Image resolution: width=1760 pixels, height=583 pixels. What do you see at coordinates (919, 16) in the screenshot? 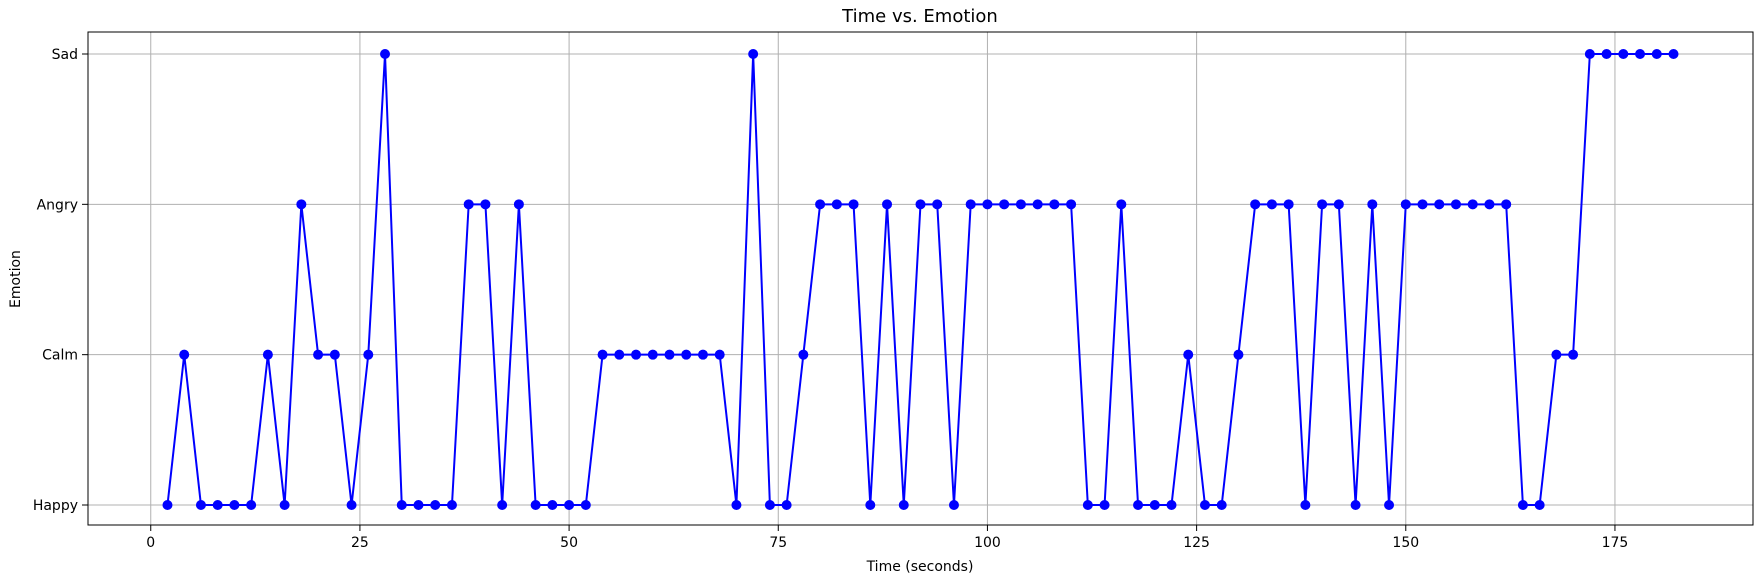
I see `chart-title: Time vs. Emotion` at bounding box center [919, 16].